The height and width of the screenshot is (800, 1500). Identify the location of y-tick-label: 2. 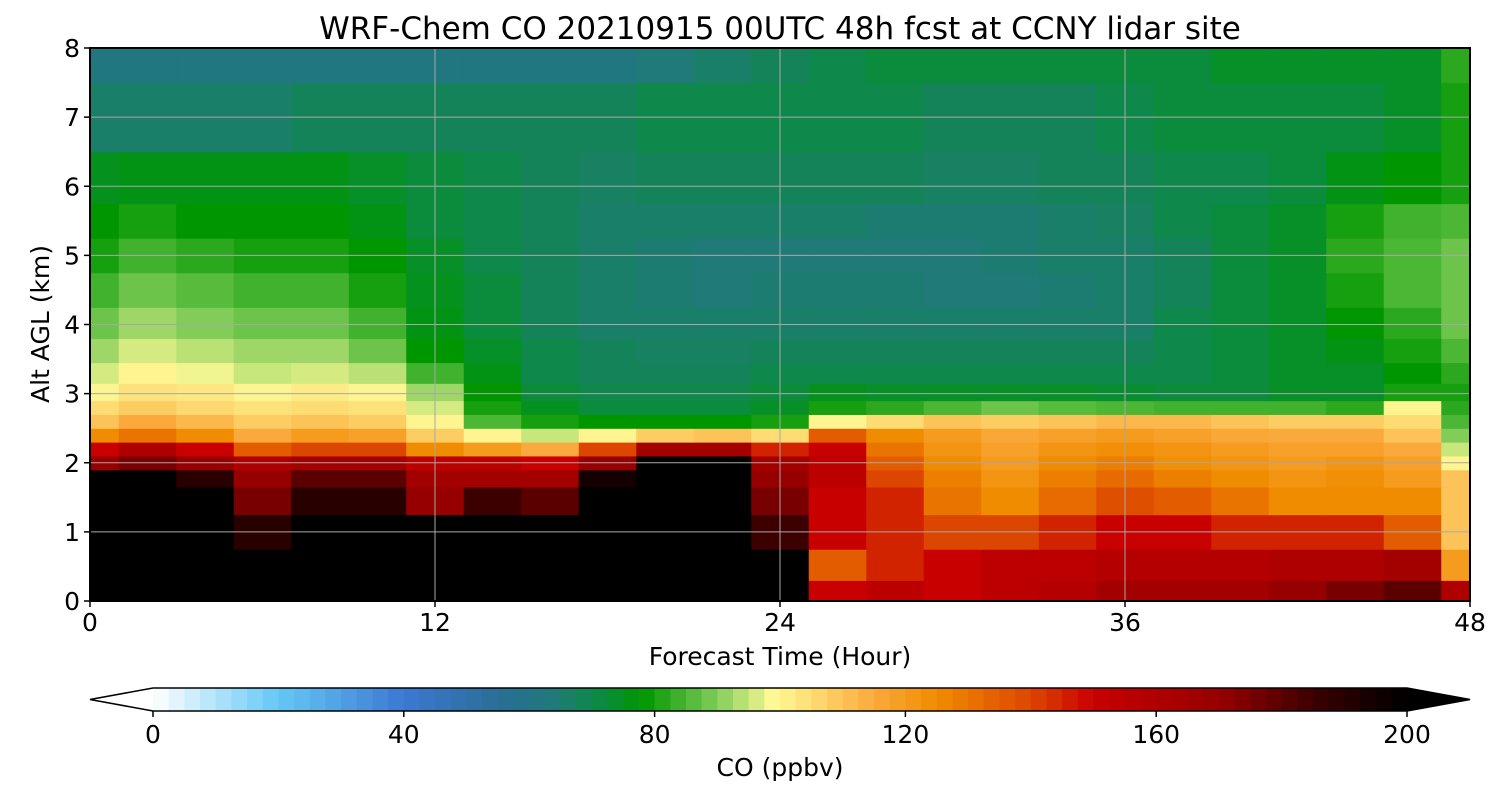
(72, 463).